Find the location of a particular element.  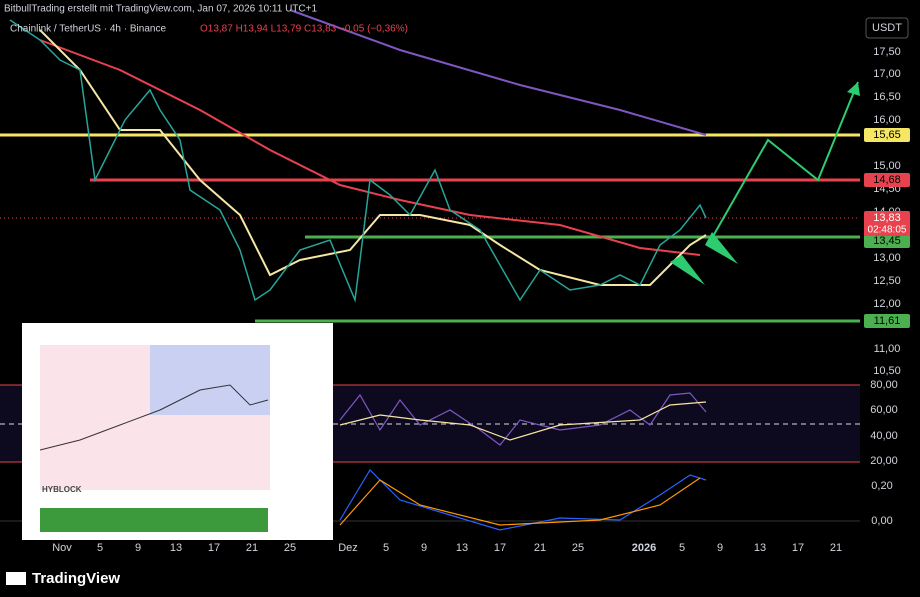

price-tick: 17,00 is located at coordinates (887, 74).